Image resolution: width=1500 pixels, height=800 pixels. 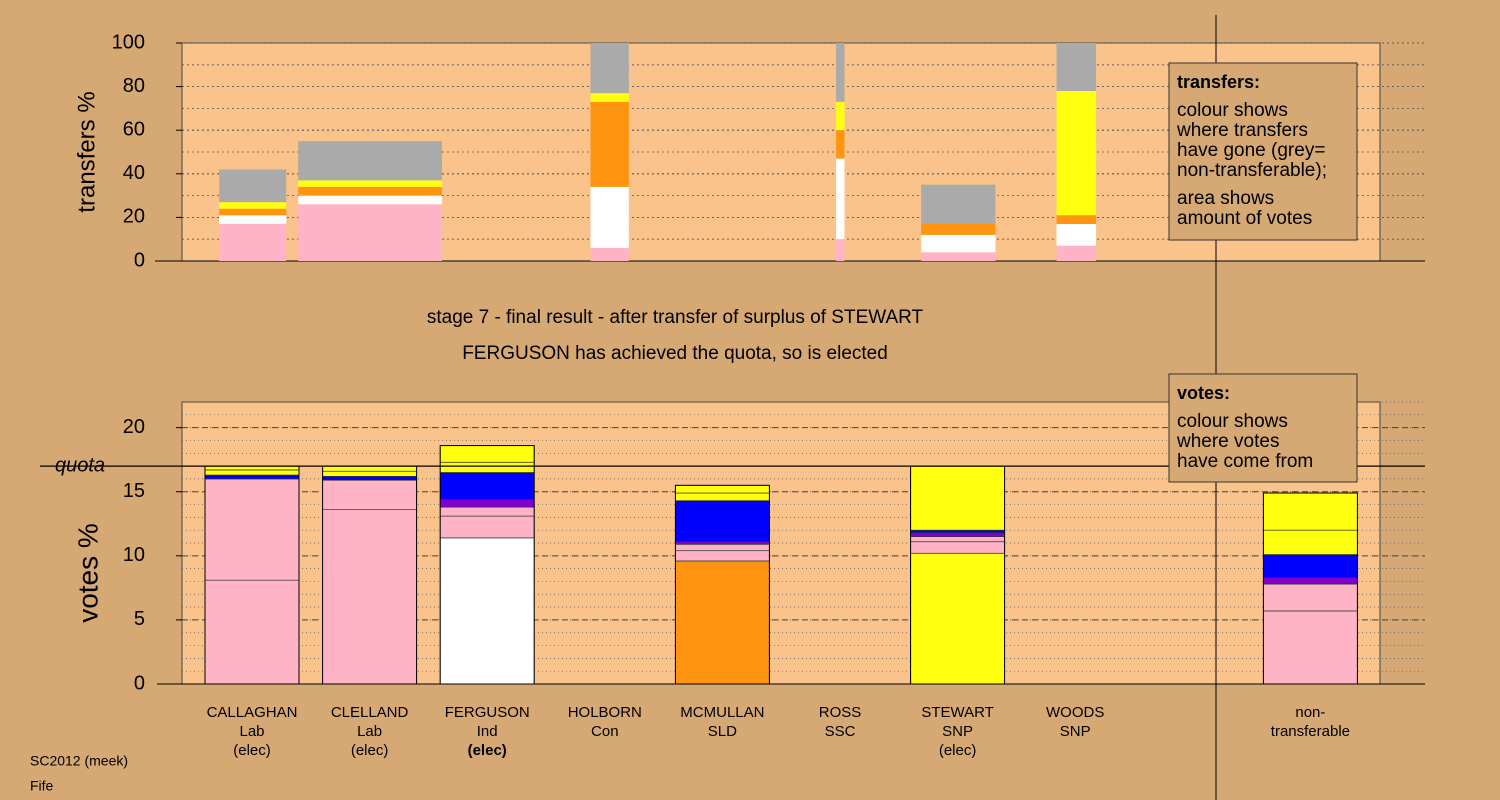 What do you see at coordinates (722, 731) in the screenshot?
I see `category-label: SLD` at bounding box center [722, 731].